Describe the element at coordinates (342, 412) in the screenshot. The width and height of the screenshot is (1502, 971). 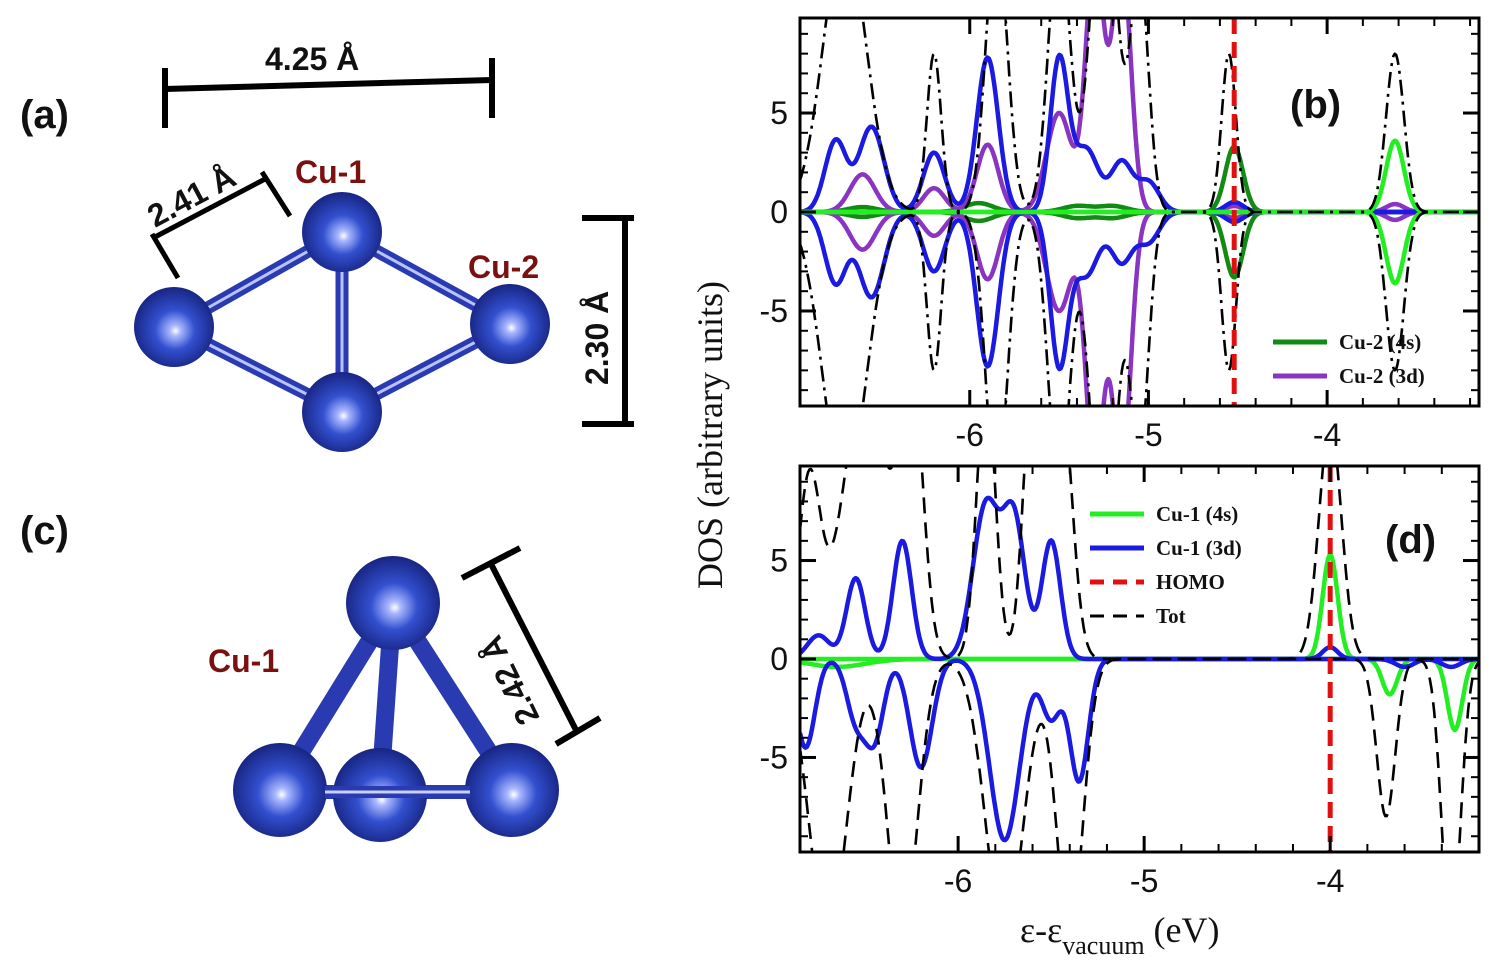
I see `atom-cu1-bottom` at that location.